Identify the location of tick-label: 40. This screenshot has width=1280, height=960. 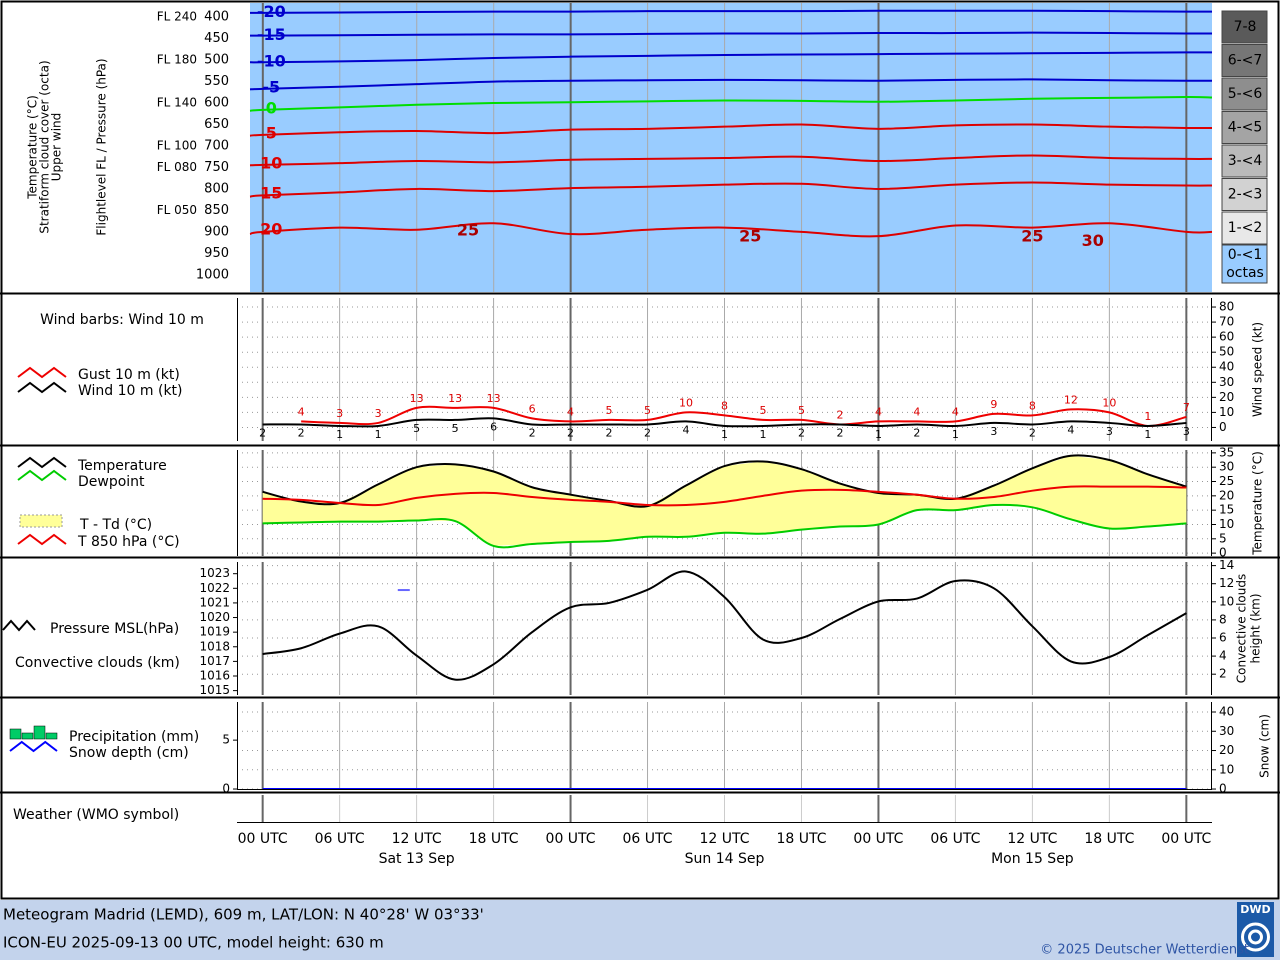
(1226, 367).